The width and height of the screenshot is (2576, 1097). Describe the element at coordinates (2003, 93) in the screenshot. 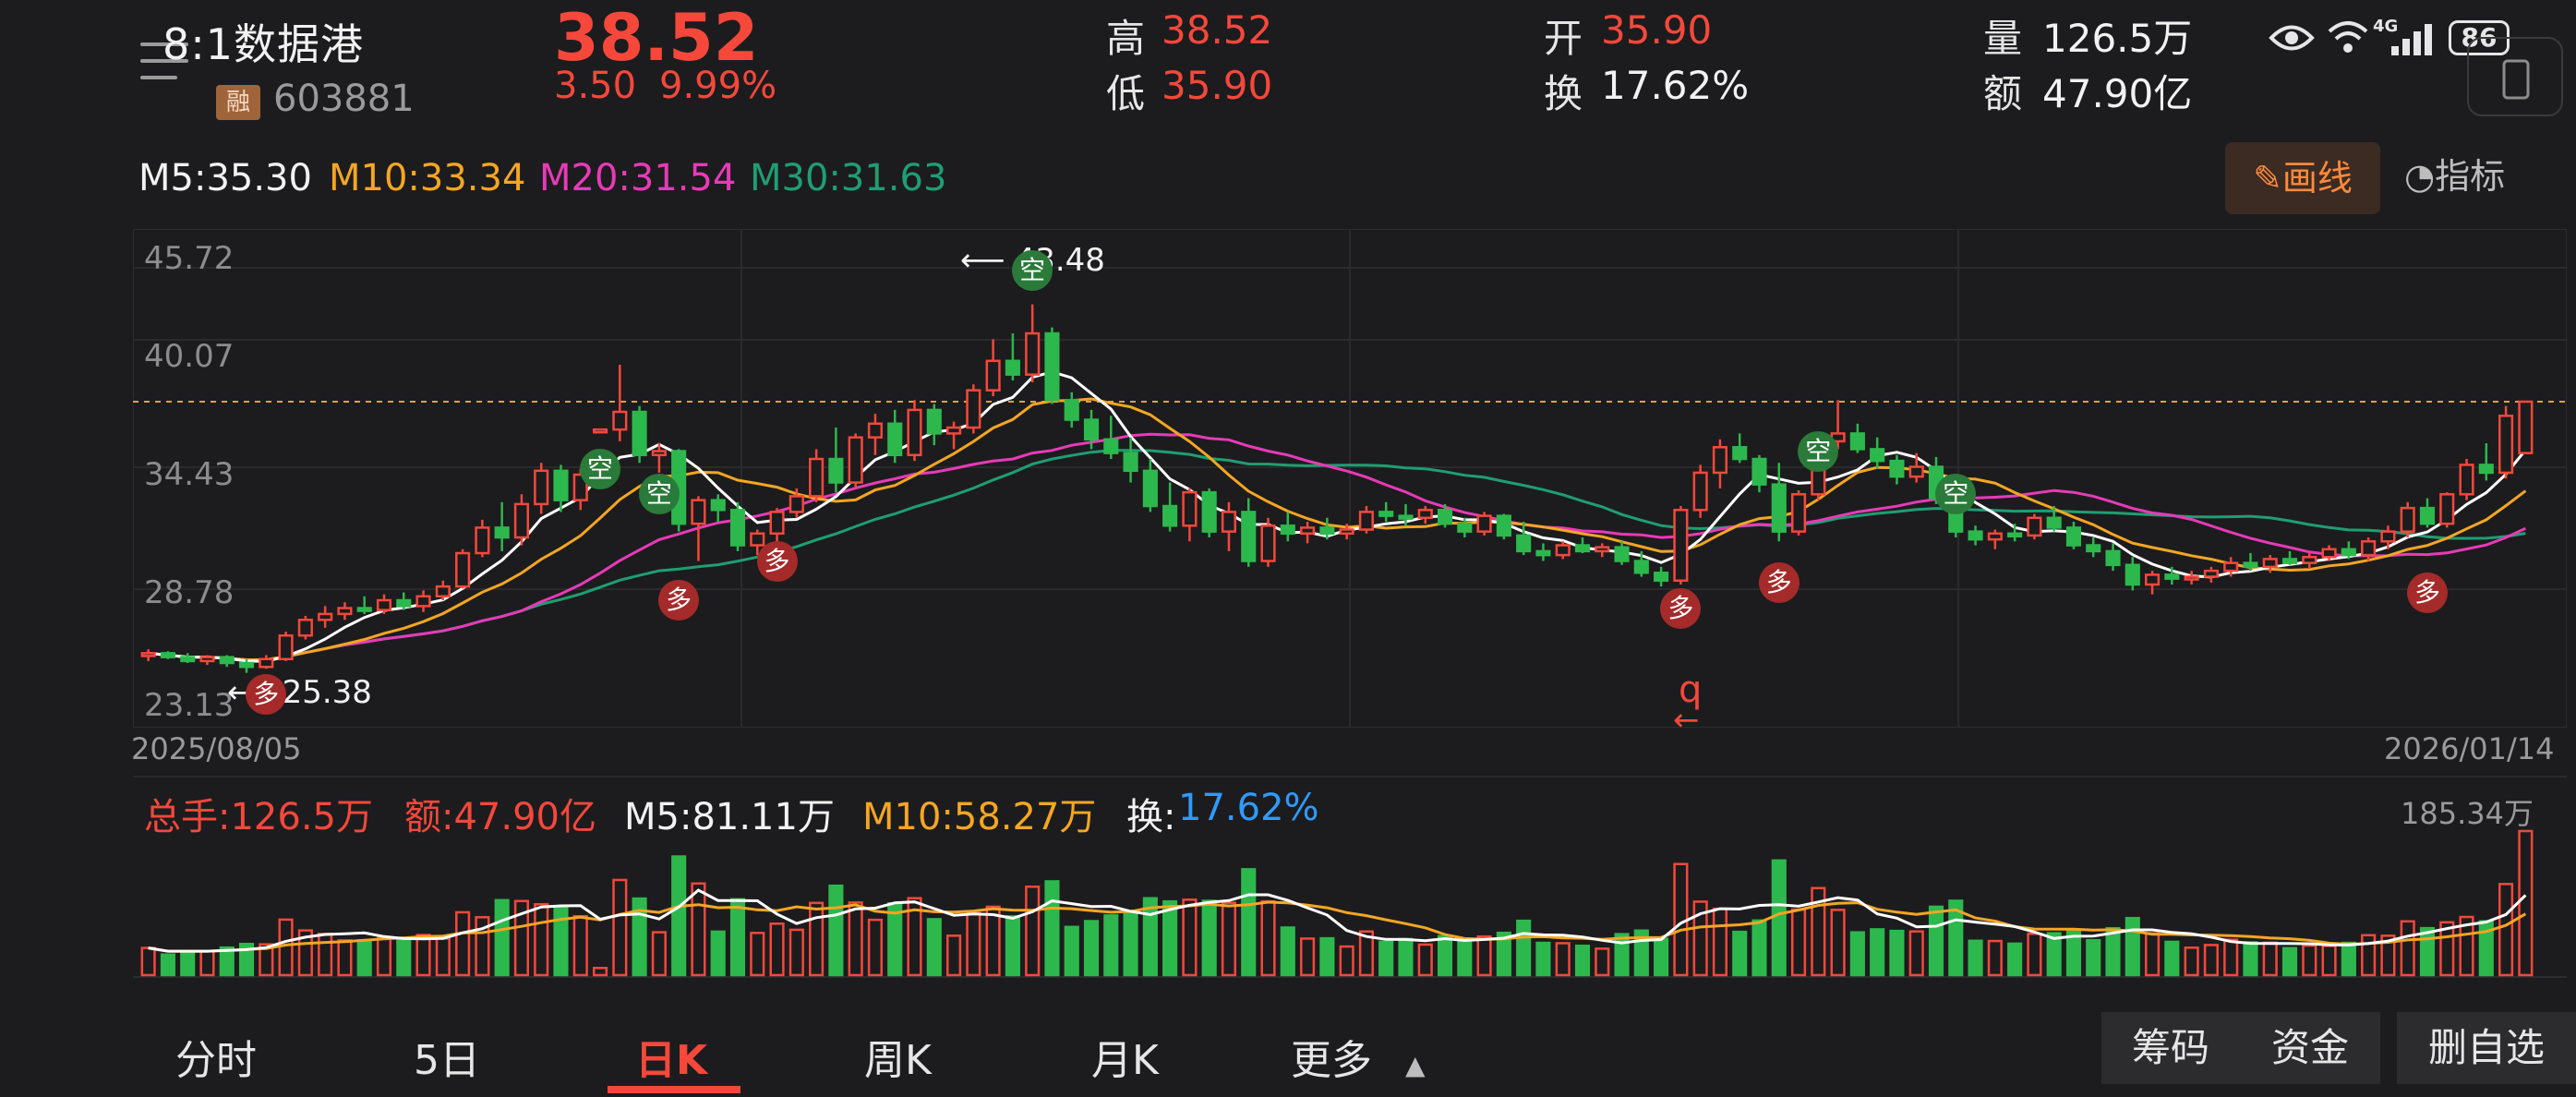

I see `amount-label: 额` at that location.